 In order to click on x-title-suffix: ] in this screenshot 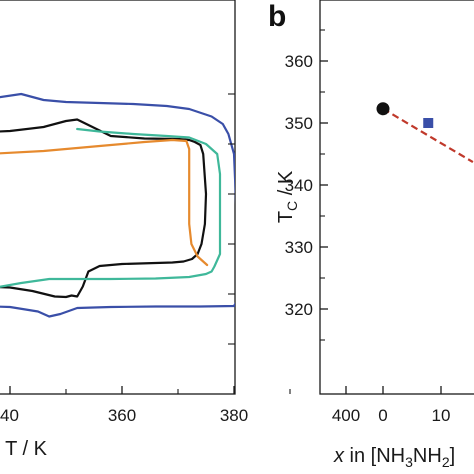, I will do `click(453, 456)`.